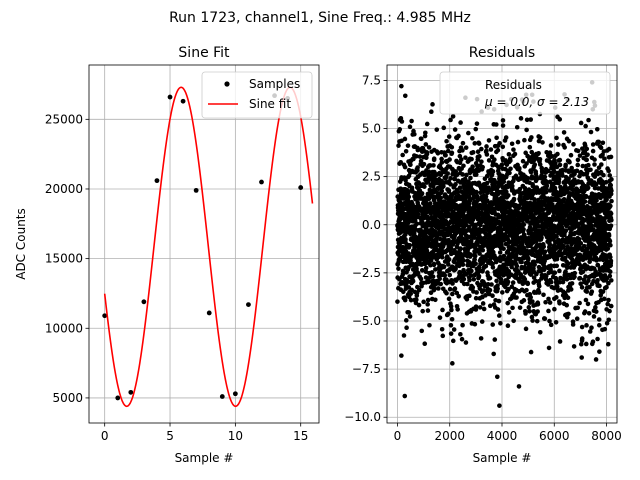  Describe the element at coordinates (371, 225) in the screenshot. I see `residuals-y-tick-label: 0.0` at that location.